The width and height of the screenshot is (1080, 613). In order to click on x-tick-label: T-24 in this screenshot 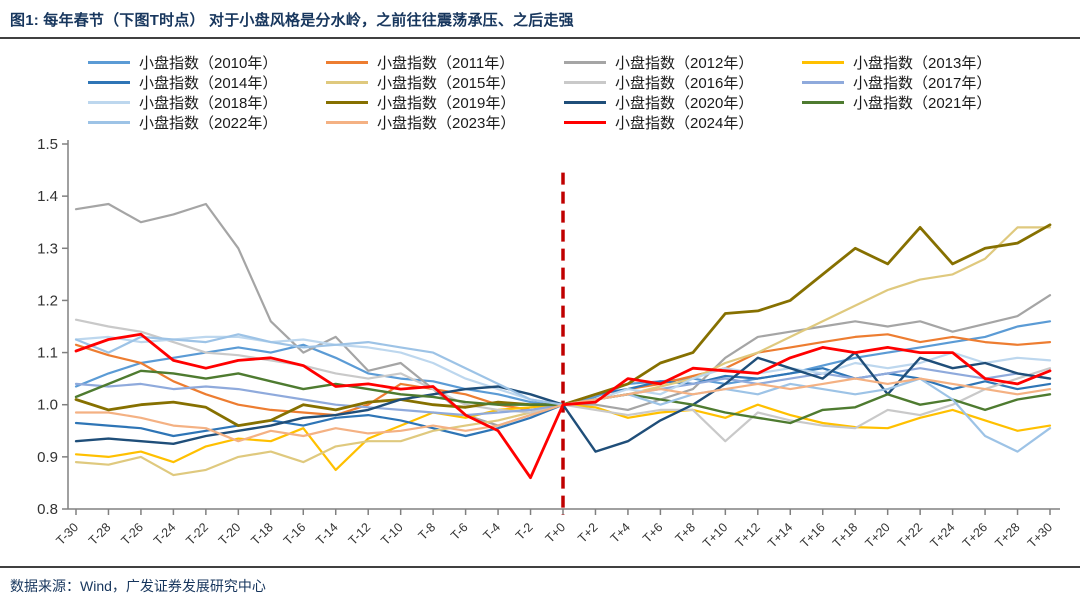, I will do `click(165, 534)`.